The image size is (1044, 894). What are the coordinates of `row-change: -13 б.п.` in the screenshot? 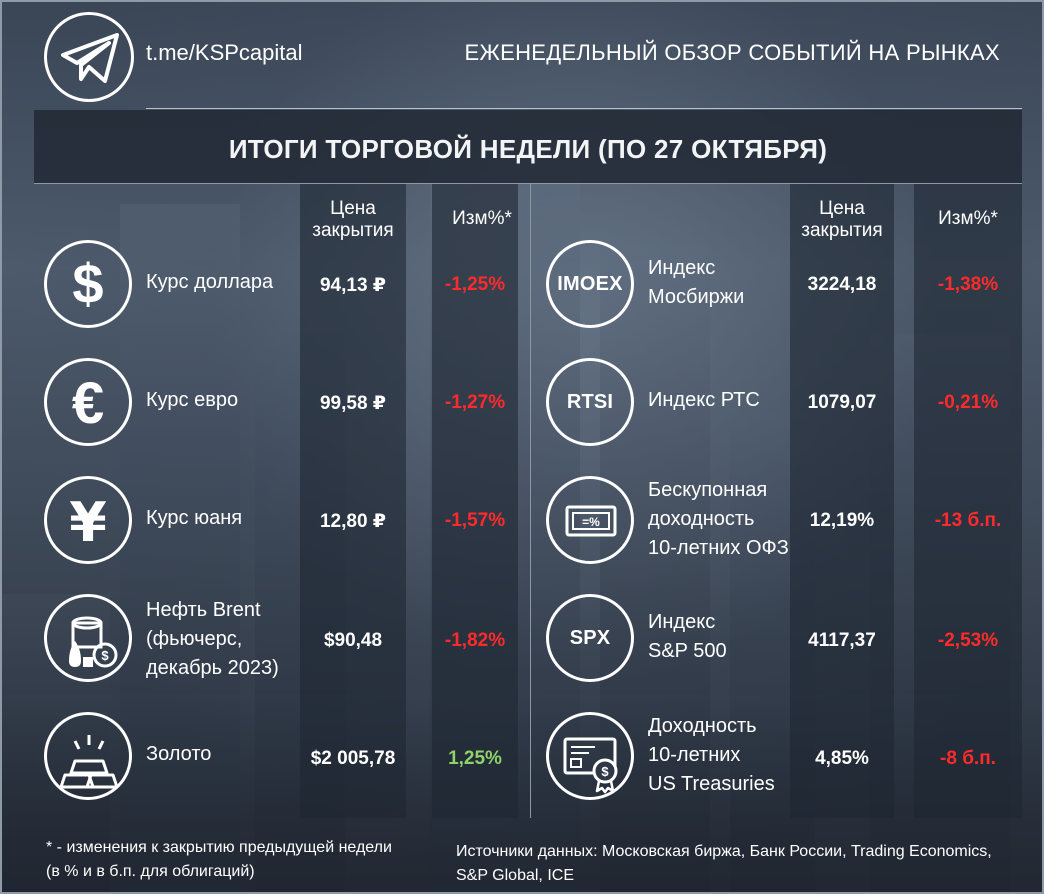 It's located at (968, 520).